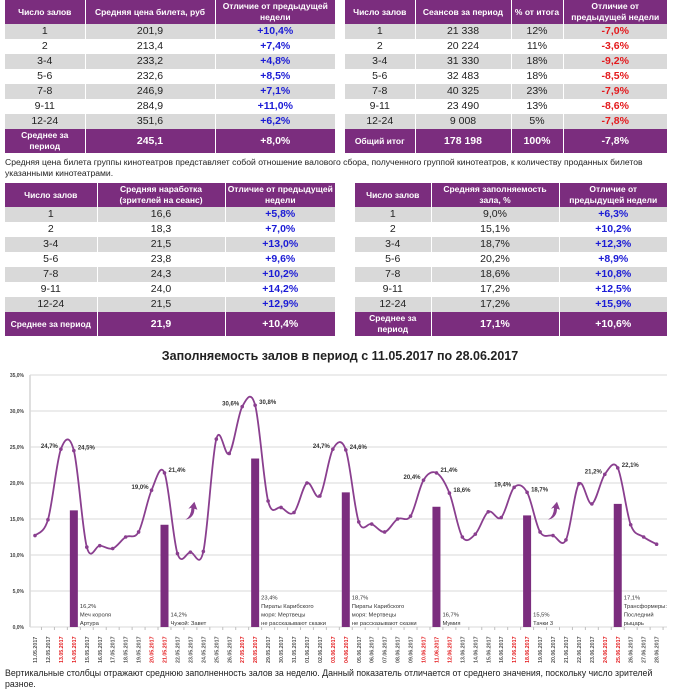 The height and width of the screenshot is (693, 680). Describe the element at coordinates (506, 46) in the screenshot. I see `table-row: 2 20 224 11% -3,6%` at that location.